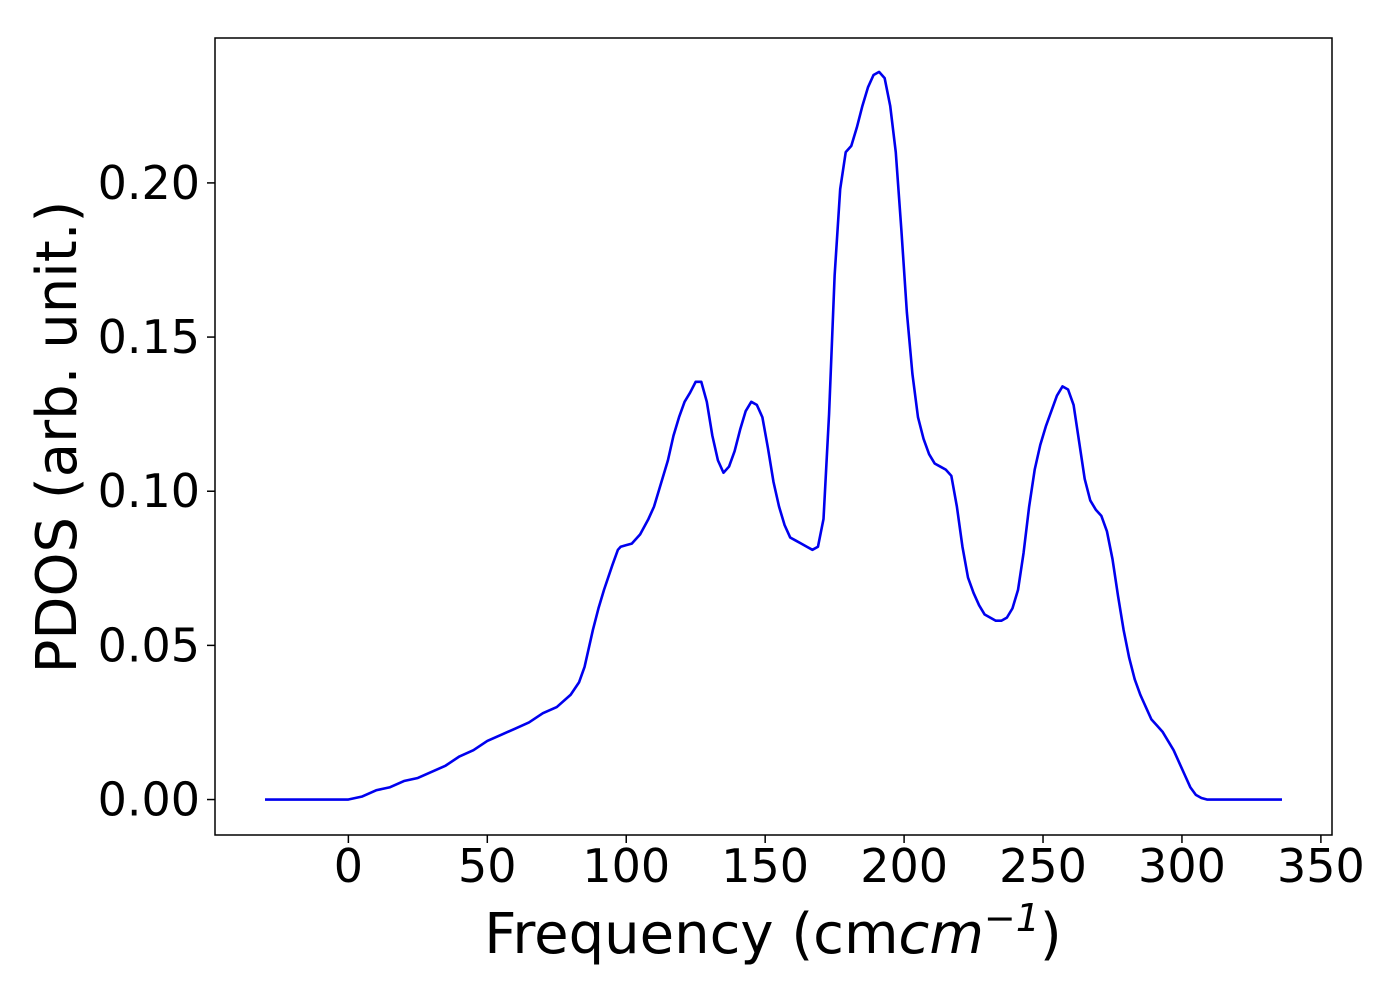  Describe the element at coordinates (57, 437) in the screenshot. I see `y-axis-title: PDOS (arb. unit.)` at that location.